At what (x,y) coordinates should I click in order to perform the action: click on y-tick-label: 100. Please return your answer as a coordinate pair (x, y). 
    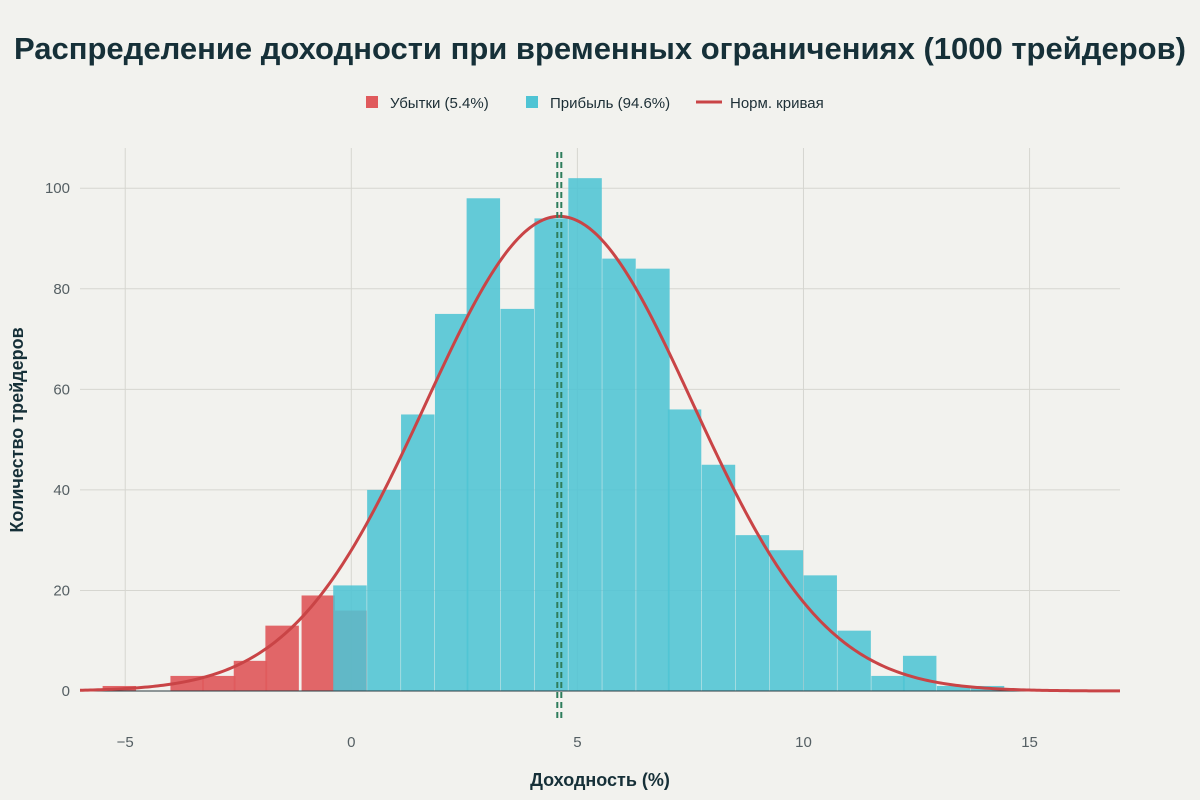
    Looking at the image, I should click on (57, 188).